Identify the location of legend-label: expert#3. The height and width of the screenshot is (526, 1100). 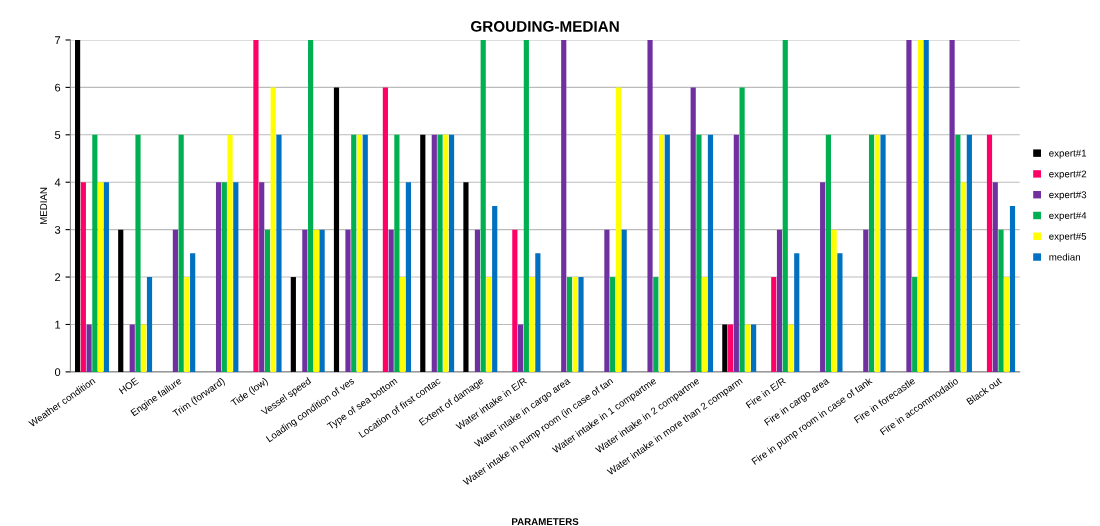
(1068, 196).